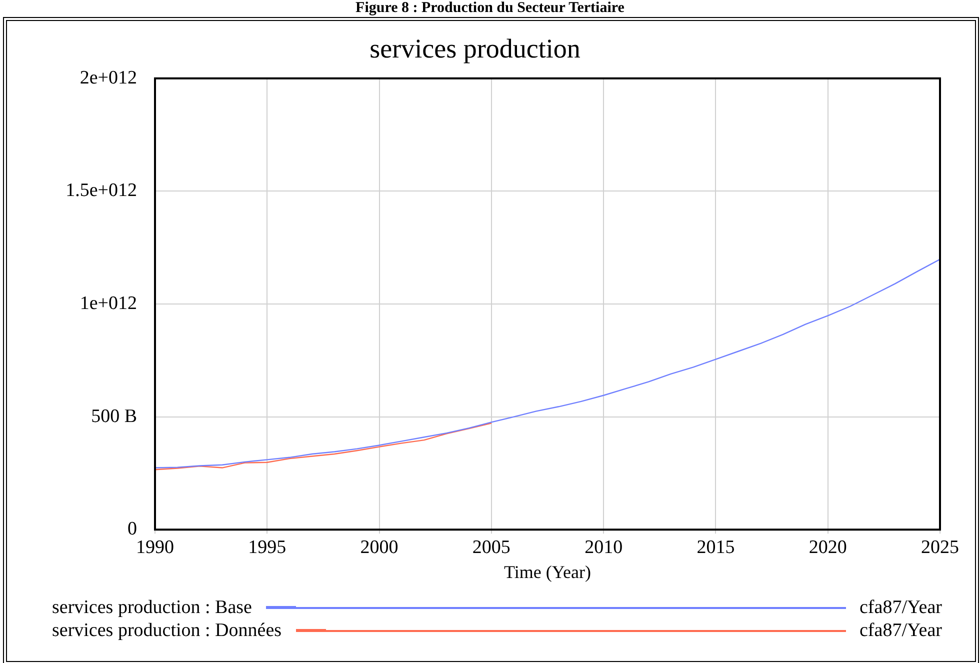  What do you see at coordinates (114, 416) in the screenshot?
I see `y-tick-label: 500 B` at bounding box center [114, 416].